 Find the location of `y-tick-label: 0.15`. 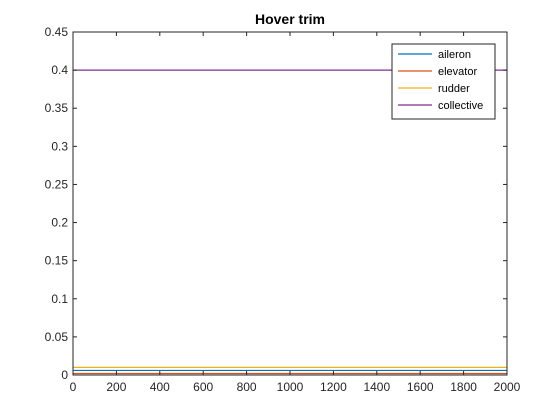

y-tick-label: 0.15 is located at coordinates (57, 261).